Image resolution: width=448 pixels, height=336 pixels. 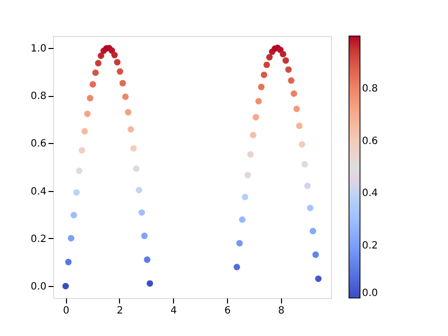 What do you see at coordinates (38, 96) in the screenshot?
I see `y-tick-label: 0.8` at bounding box center [38, 96].